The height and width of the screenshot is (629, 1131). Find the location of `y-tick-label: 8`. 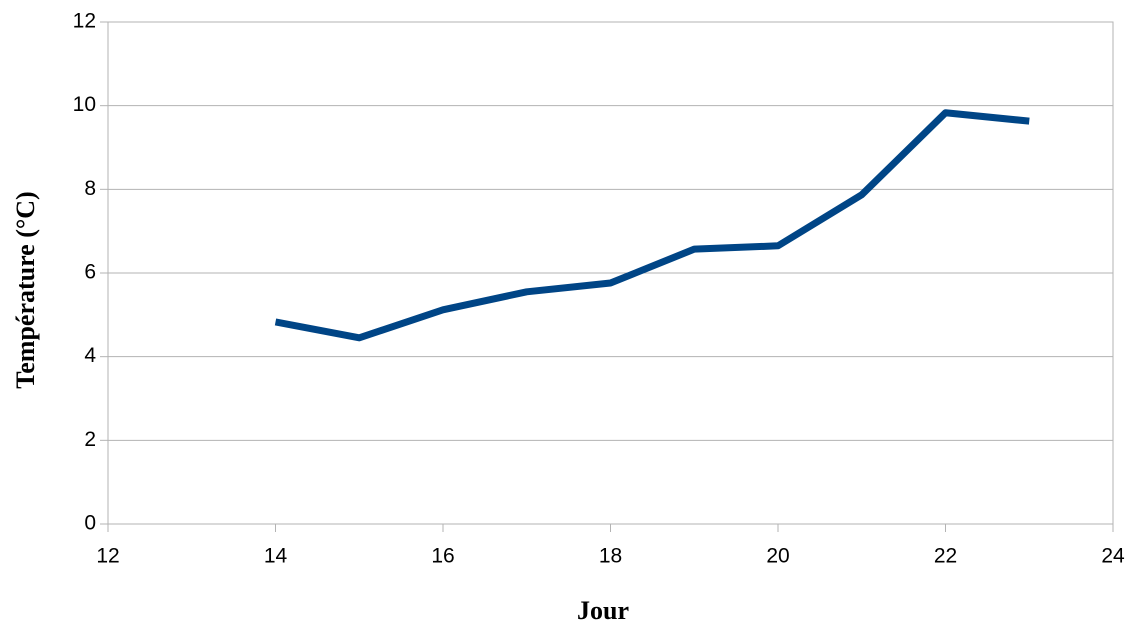

y-tick-label: 8 is located at coordinates (90, 188).